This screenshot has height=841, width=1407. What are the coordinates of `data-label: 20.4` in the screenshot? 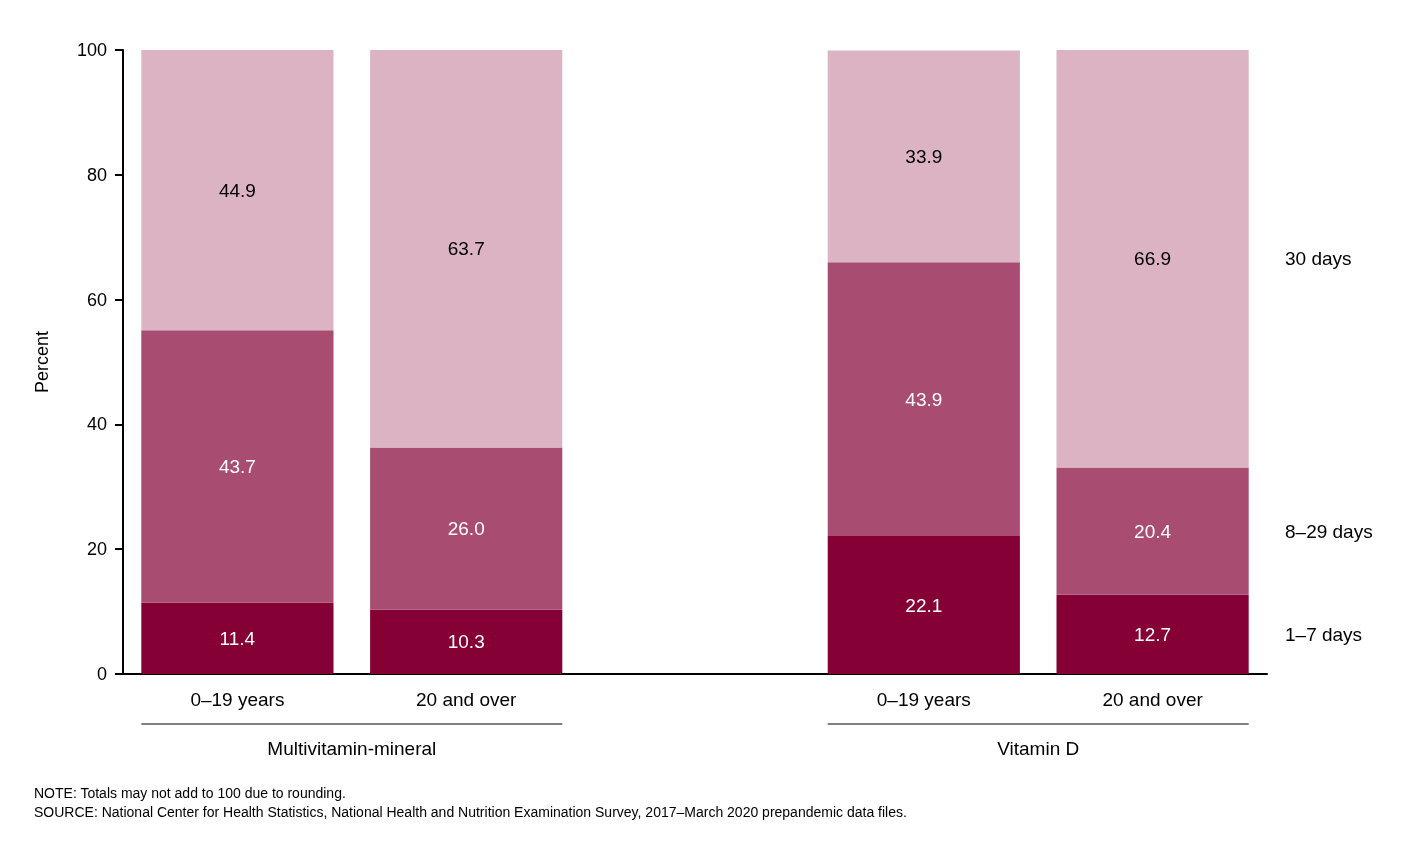 It's located at (1153, 531).